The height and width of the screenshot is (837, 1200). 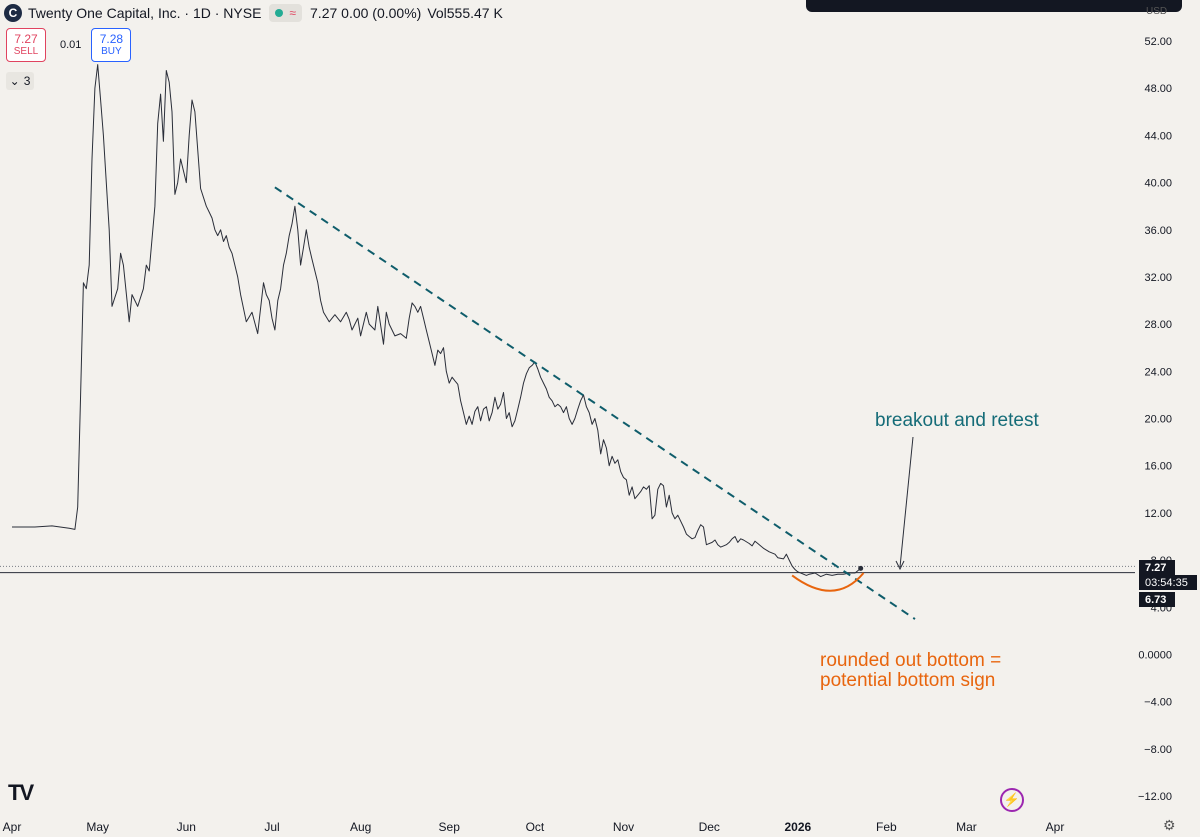 What do you see at coordinates (1158, 703) in the screenshot?
I see `y-tick-label: −4.00` at bounding box center [1158, 703].